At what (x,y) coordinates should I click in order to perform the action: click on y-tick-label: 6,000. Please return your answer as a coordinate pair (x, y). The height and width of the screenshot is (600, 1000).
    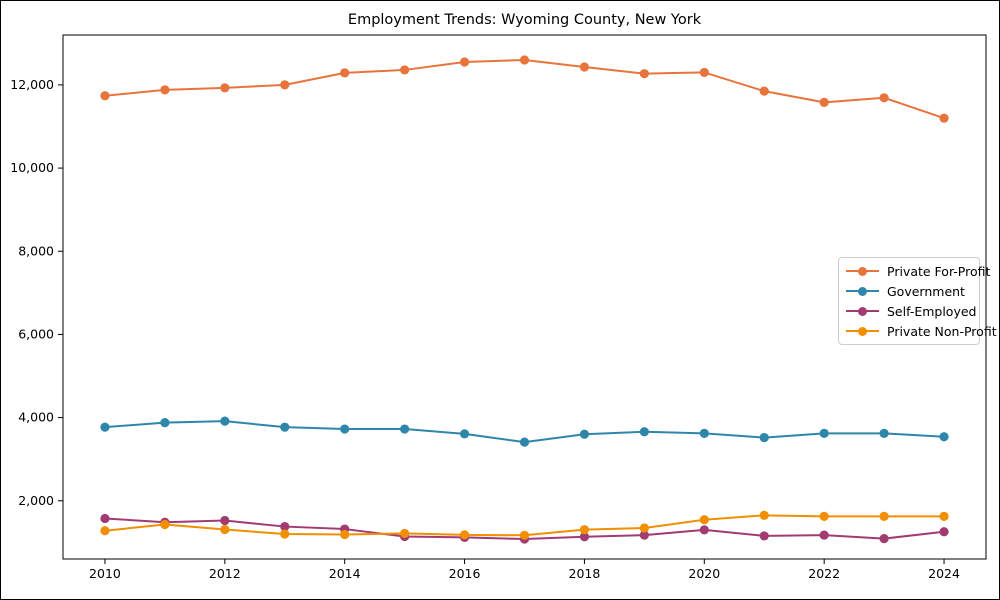
    Looking at the image, I should click on (36, 333).